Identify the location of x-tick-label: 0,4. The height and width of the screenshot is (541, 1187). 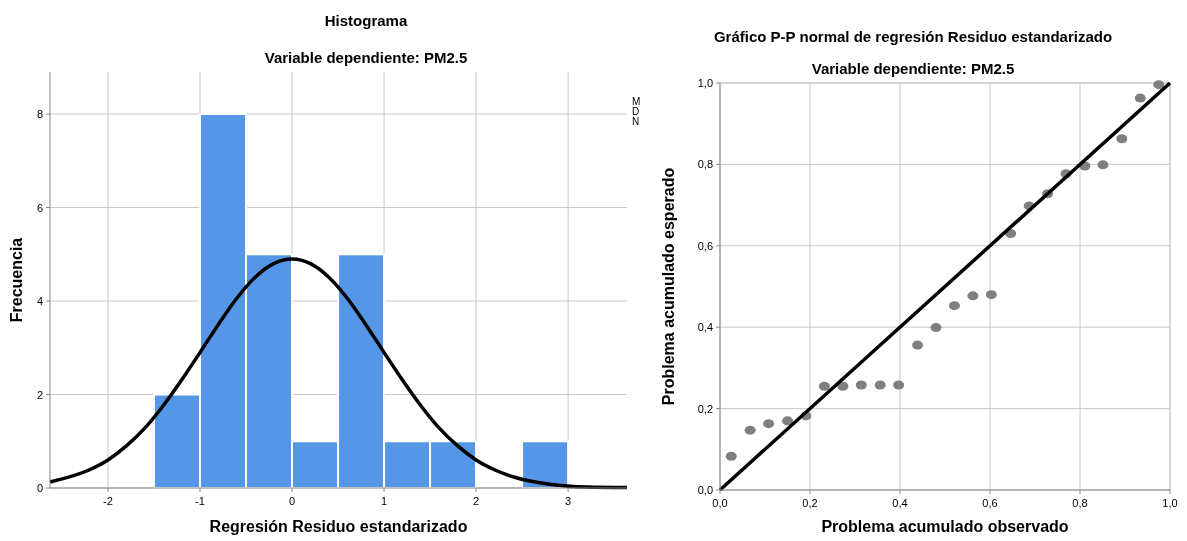
(900, 503).